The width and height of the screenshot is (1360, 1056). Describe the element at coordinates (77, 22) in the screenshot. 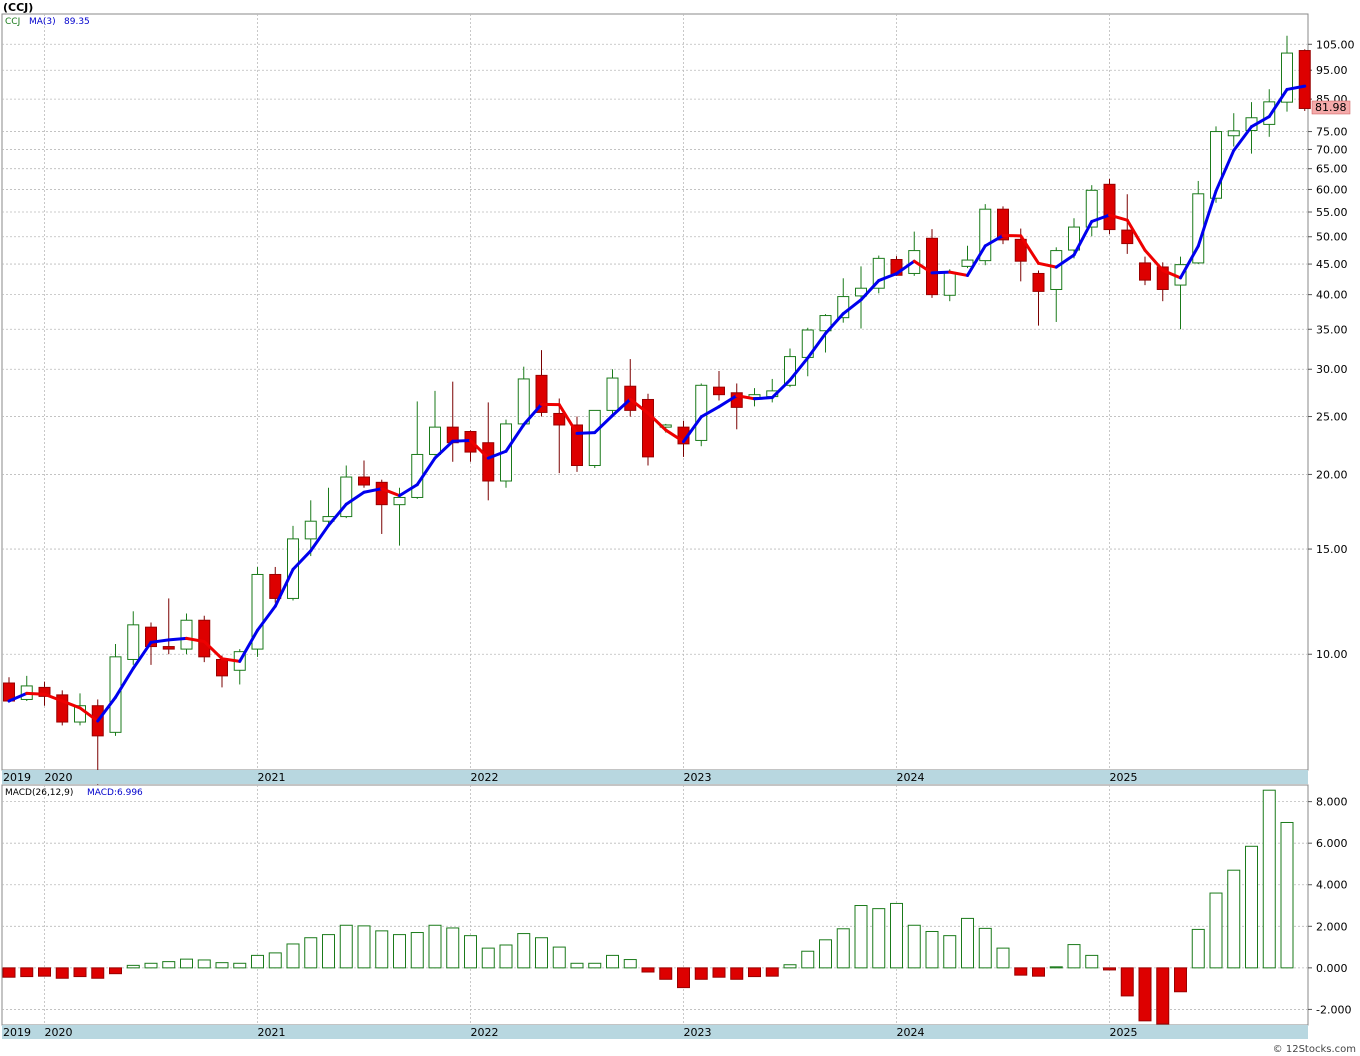

I see `price-legend-value: 89.35` at that location.